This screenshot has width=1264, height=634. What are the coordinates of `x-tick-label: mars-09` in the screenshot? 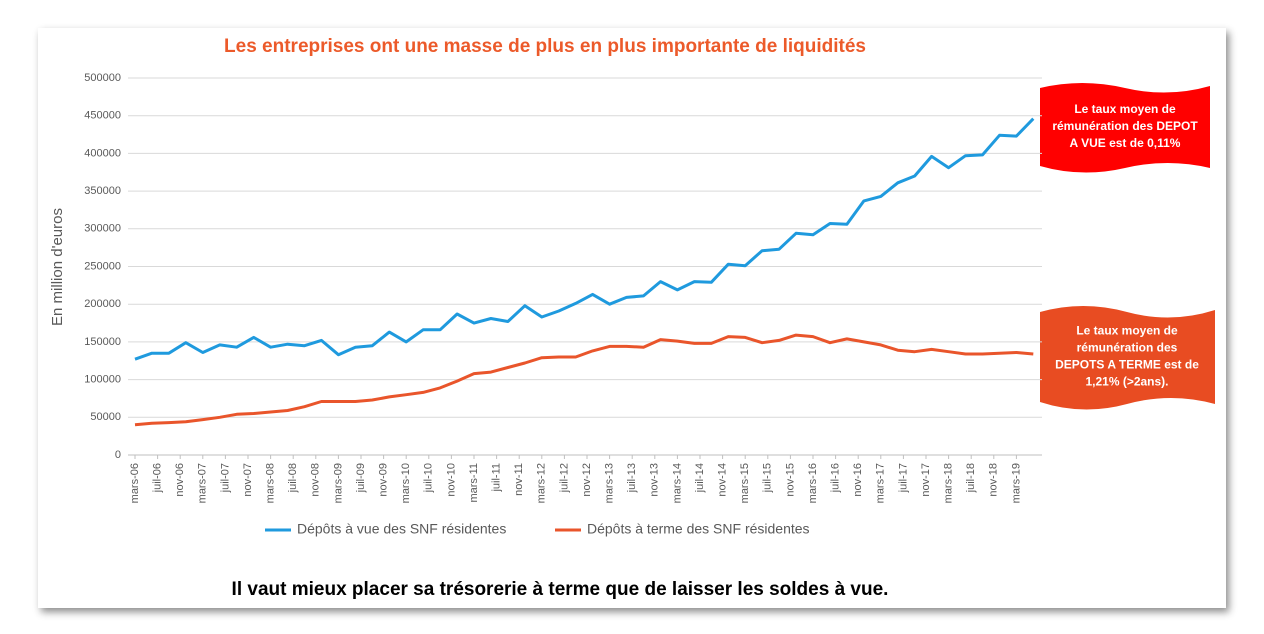 It's located at (338, 483).